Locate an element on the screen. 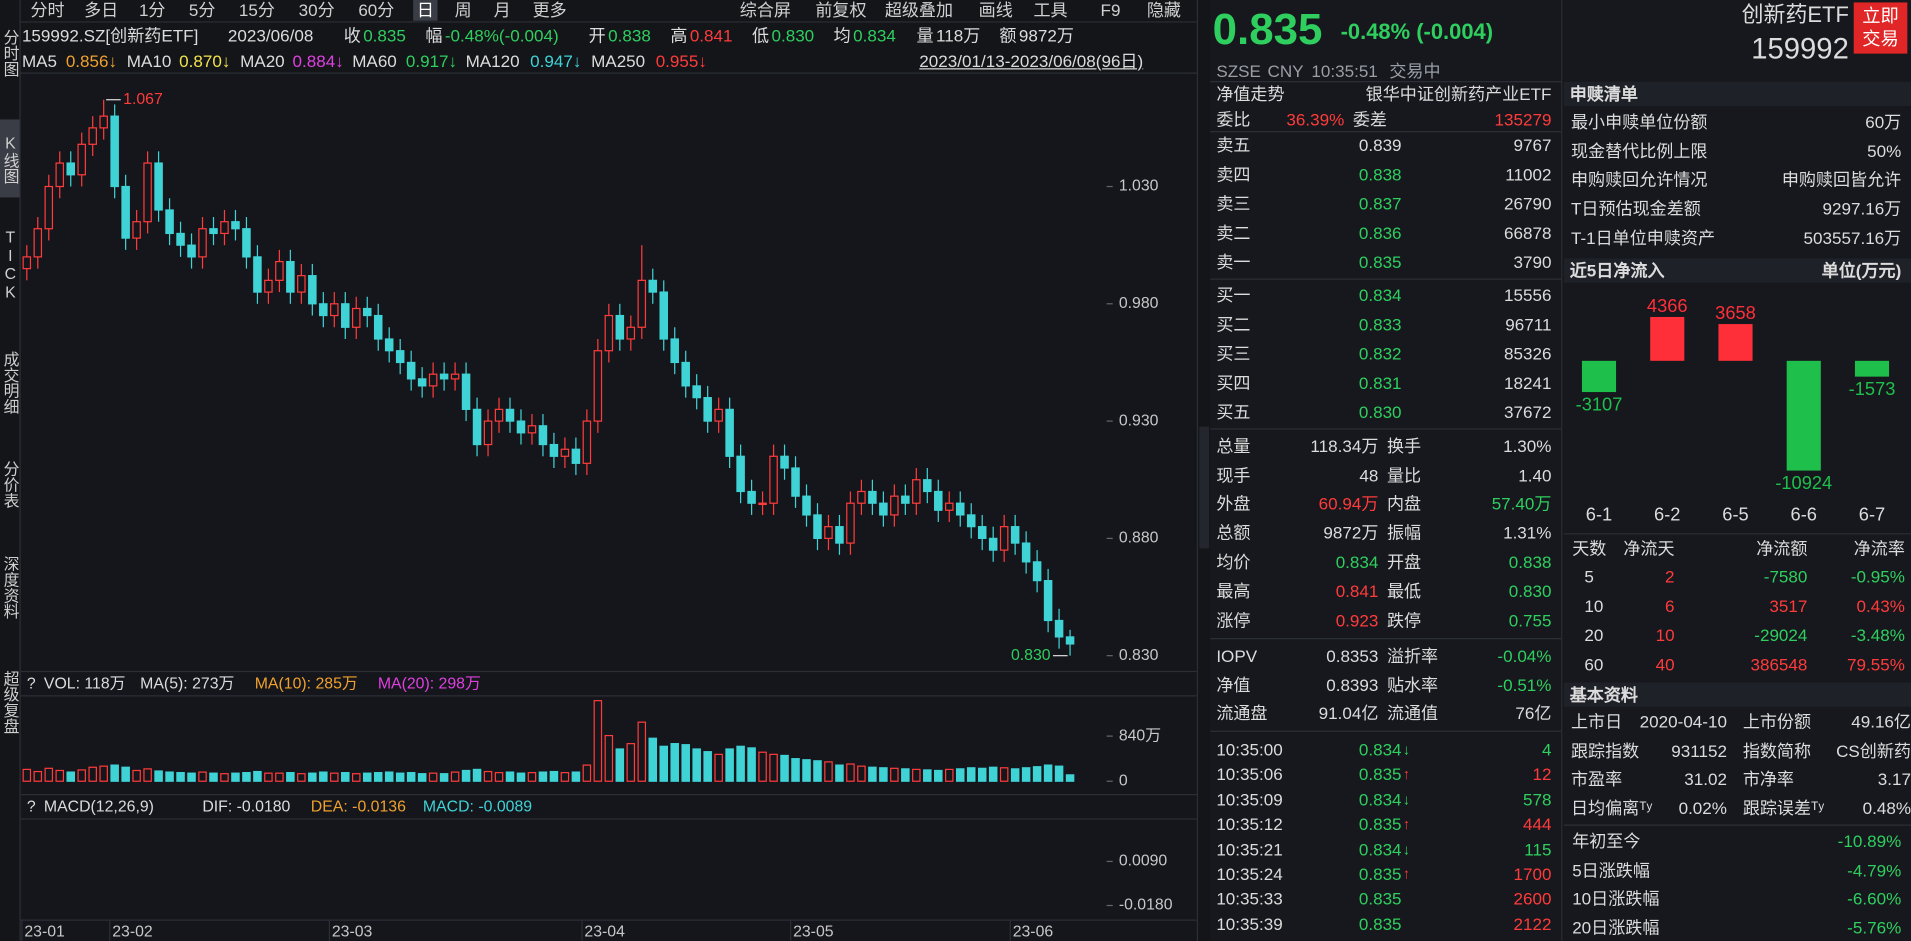 The image size is (1911, 941). side-tab: K线图 is located at coordinates (10, 158).